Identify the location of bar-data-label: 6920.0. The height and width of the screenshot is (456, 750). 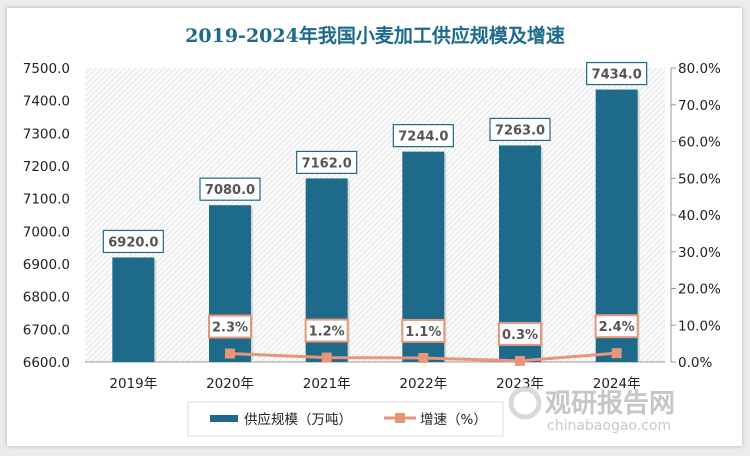
(133, 242).